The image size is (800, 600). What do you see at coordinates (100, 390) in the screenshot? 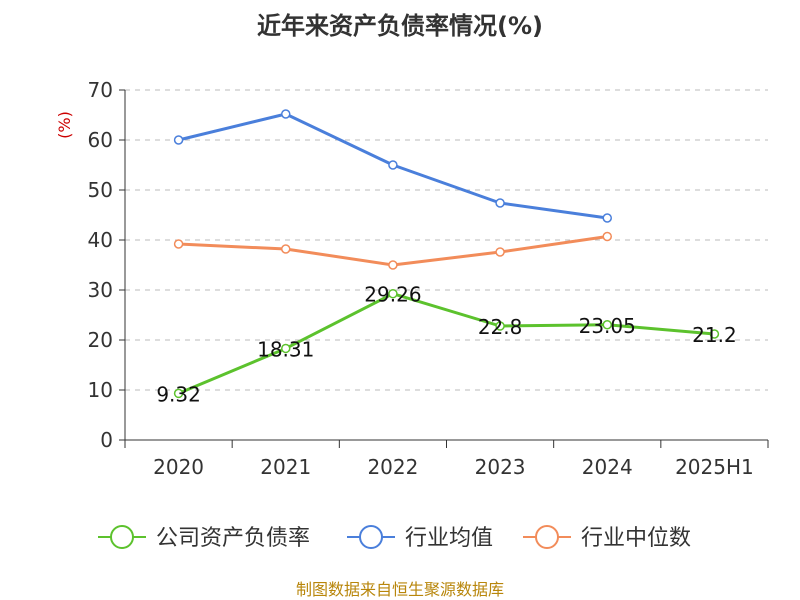
I see `y-tick-label: 10` at bounding box center [100, 390].